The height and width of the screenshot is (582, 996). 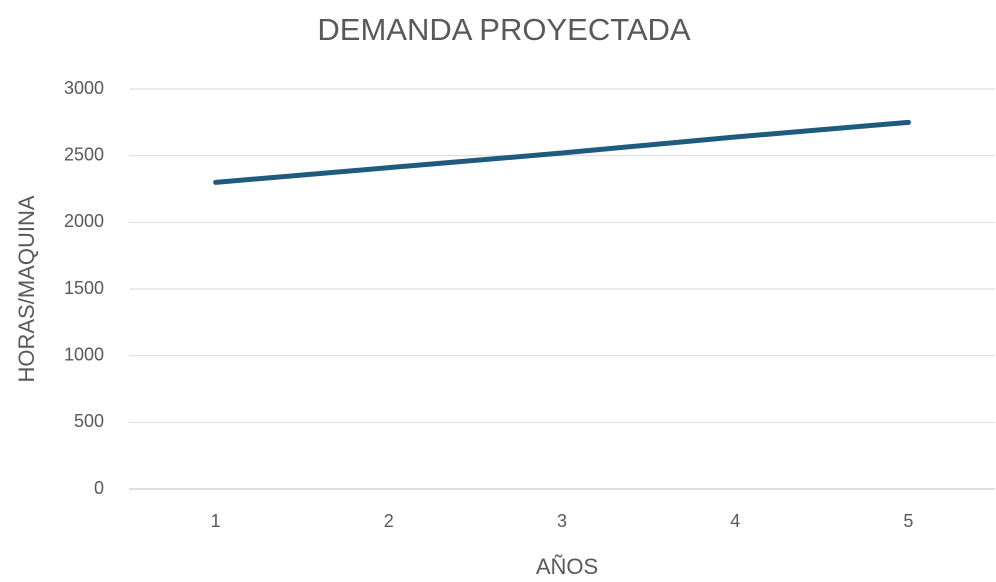 What do you see at coordinates (84, 221) in the screenshot?
I see `y-tick-label: 2000` at bounding box center [84, 221].